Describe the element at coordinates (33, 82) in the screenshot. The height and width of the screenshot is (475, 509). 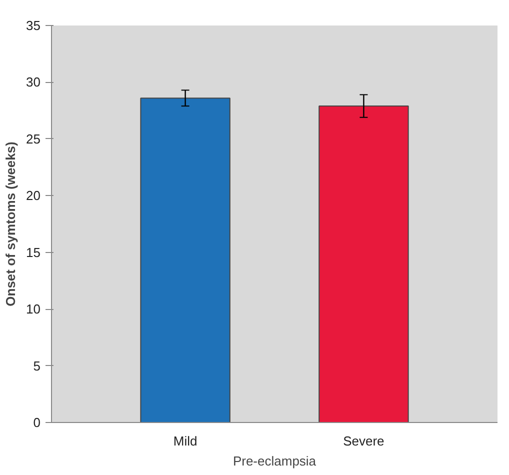
I see `y-tick-label: 30` at that location.